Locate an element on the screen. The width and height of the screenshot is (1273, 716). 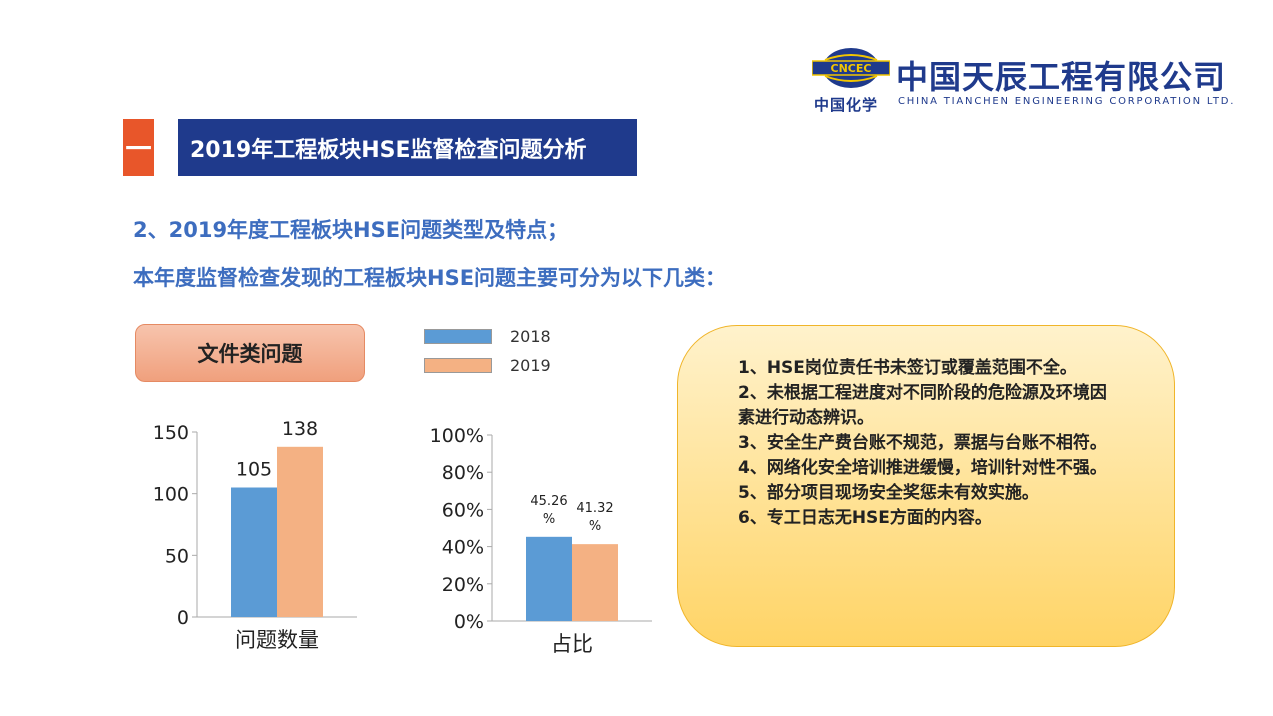
issue-item-6: 6、专工日志无HSE方面的内容。 is located at coordinates (865, 518).